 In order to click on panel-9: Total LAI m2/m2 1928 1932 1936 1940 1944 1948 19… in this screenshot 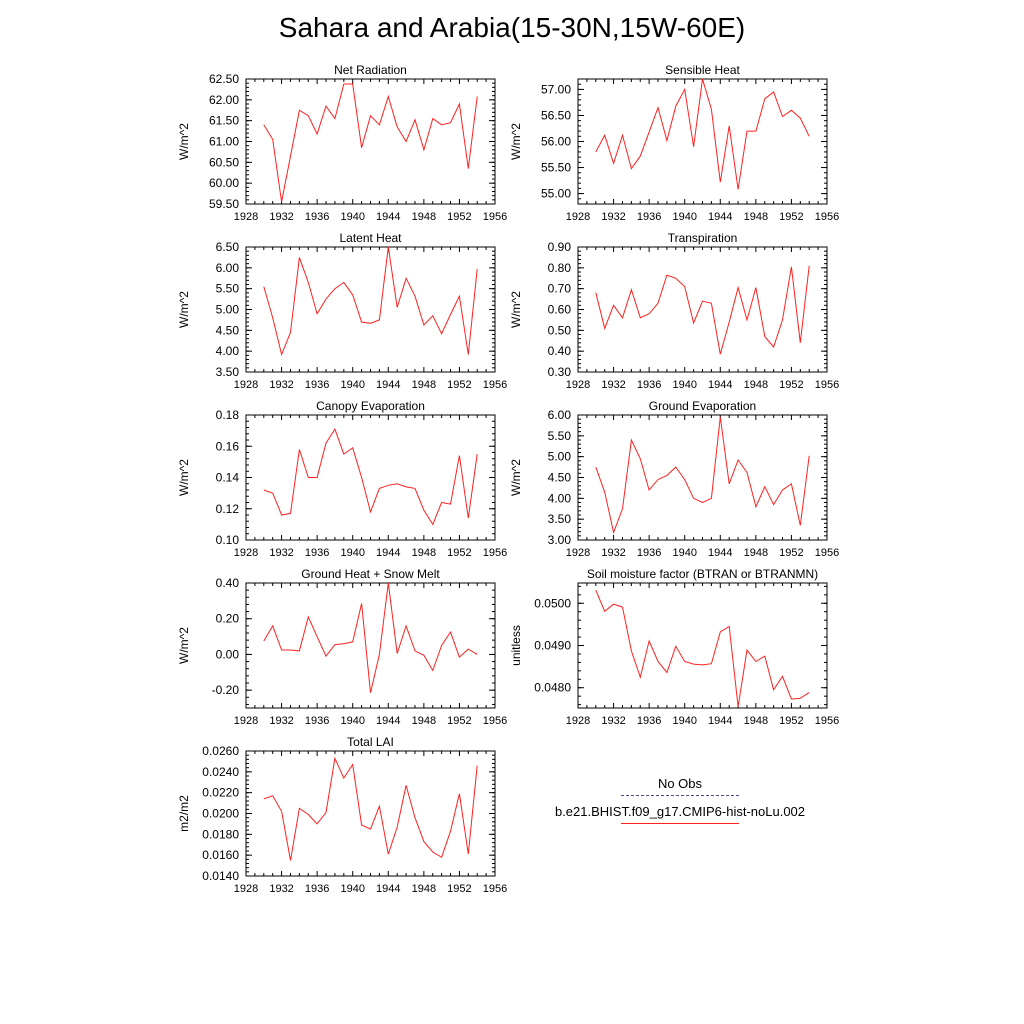, I will do `click(342, 815)`.